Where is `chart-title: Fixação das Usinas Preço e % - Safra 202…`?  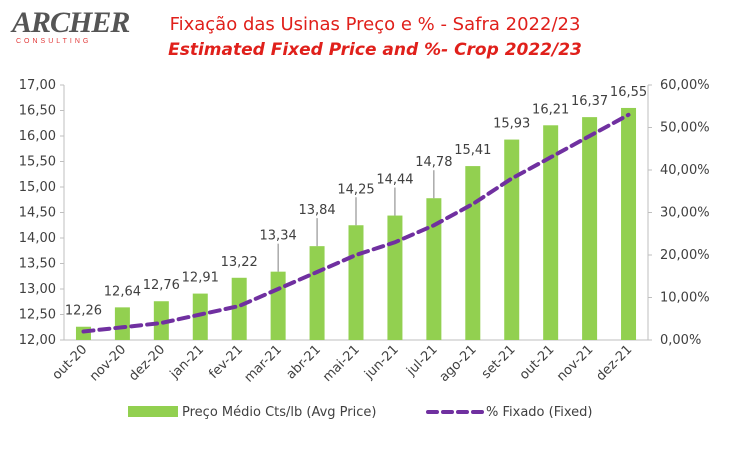
chart-title: Fixação das Usinas Preço e % - Safra 202… is located at coordinates (375, 24).